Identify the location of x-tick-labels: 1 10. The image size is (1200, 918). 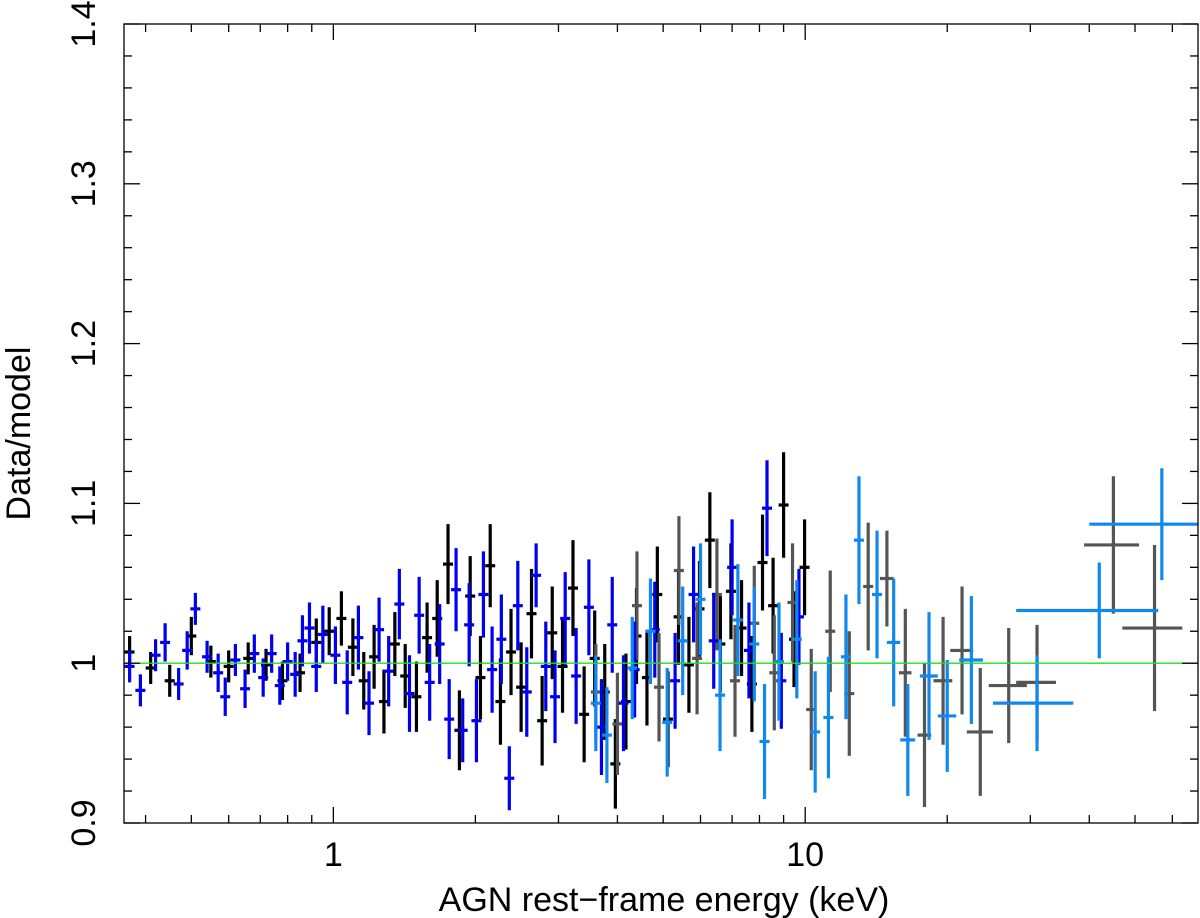
(574, 855).